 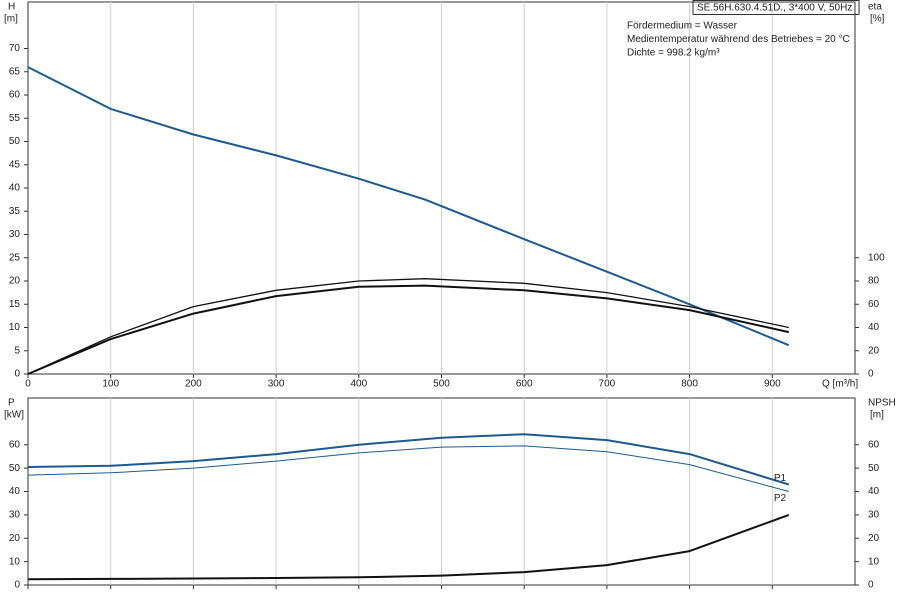 What do you see at coordinates (877, 19) in the screenshot?
I see `y2-axis-unit: [%]` at bounding box center [877, 19].